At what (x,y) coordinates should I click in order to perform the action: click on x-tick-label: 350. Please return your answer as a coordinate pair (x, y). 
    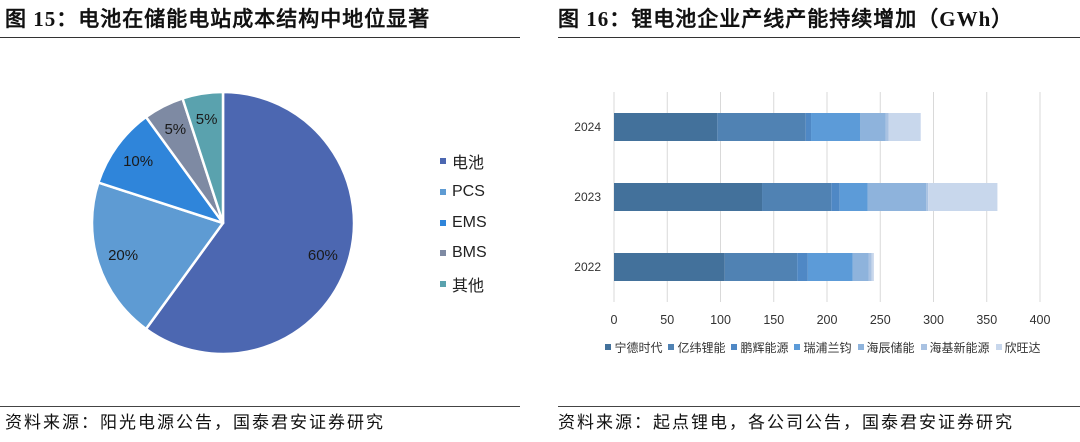
    Looking at the image, I should click on (986, 320).